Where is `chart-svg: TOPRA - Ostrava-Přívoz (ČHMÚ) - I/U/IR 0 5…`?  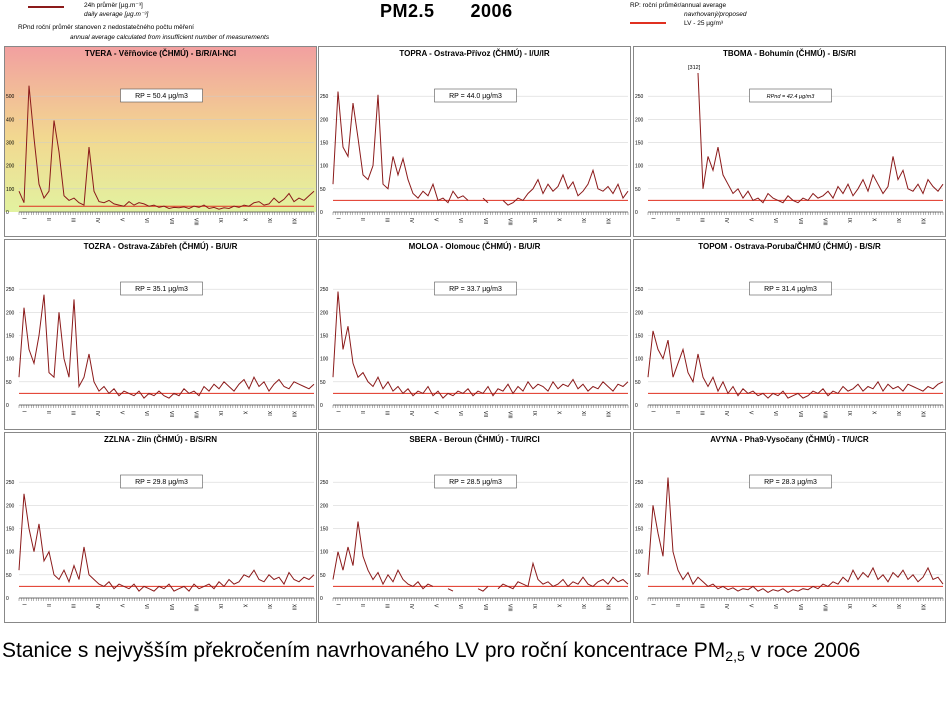 chart-svg: TOPRA - Ostrava-Přívoz (ČHMÚ) - I/U/IR 0 5… is located at coordinates (474, 137).